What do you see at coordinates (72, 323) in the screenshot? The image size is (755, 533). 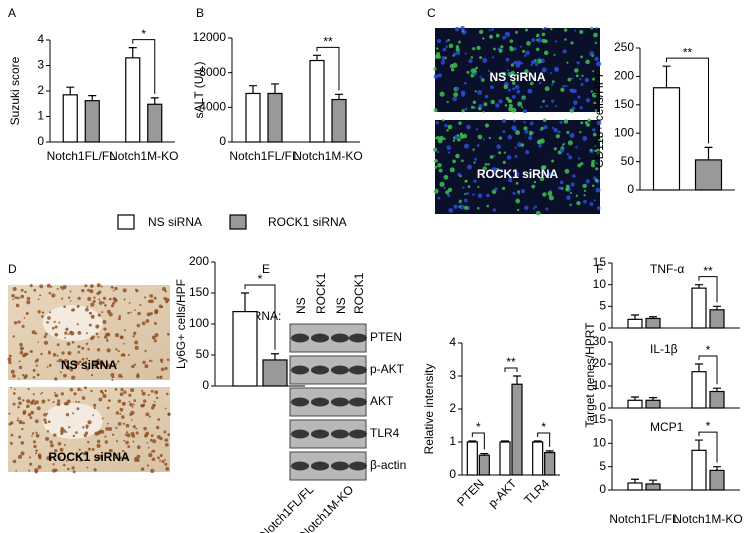 I see `vessel` at bounding box center [72, 323].